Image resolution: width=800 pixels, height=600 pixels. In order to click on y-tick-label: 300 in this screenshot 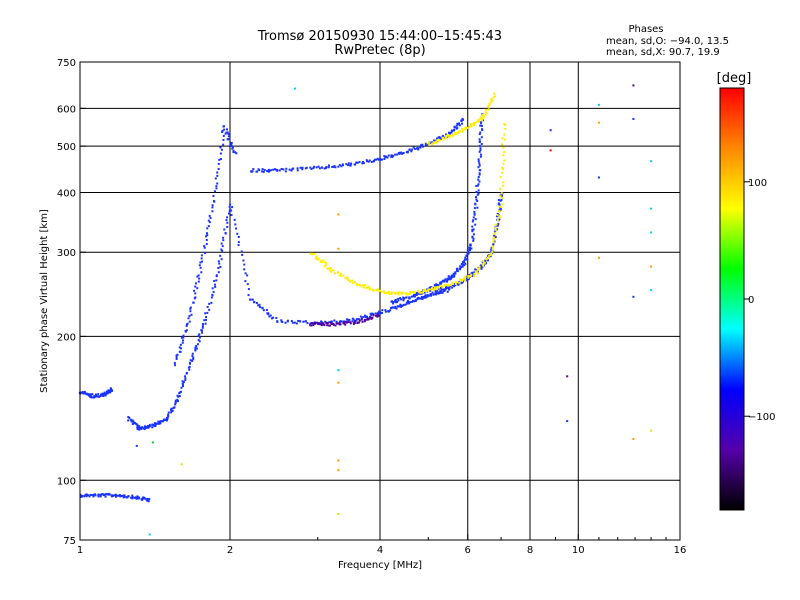, I will do `click(66, 253)`.